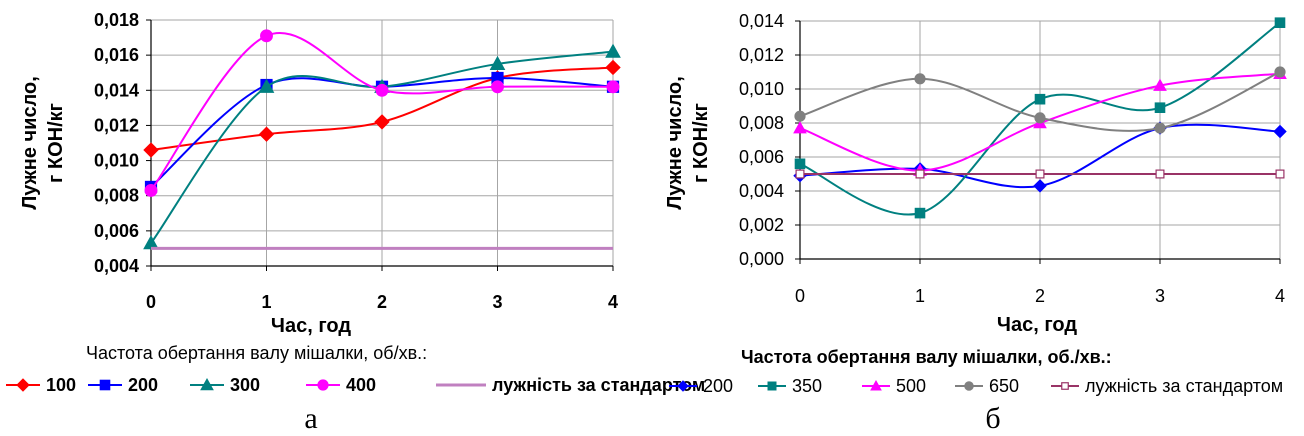 Image resolution: width=1304 pixels, height=436 pixels. What do you see at coordinates (807, 386) in the screenshot?
I see `legend-label: 350` at bounding box center [807, 386].